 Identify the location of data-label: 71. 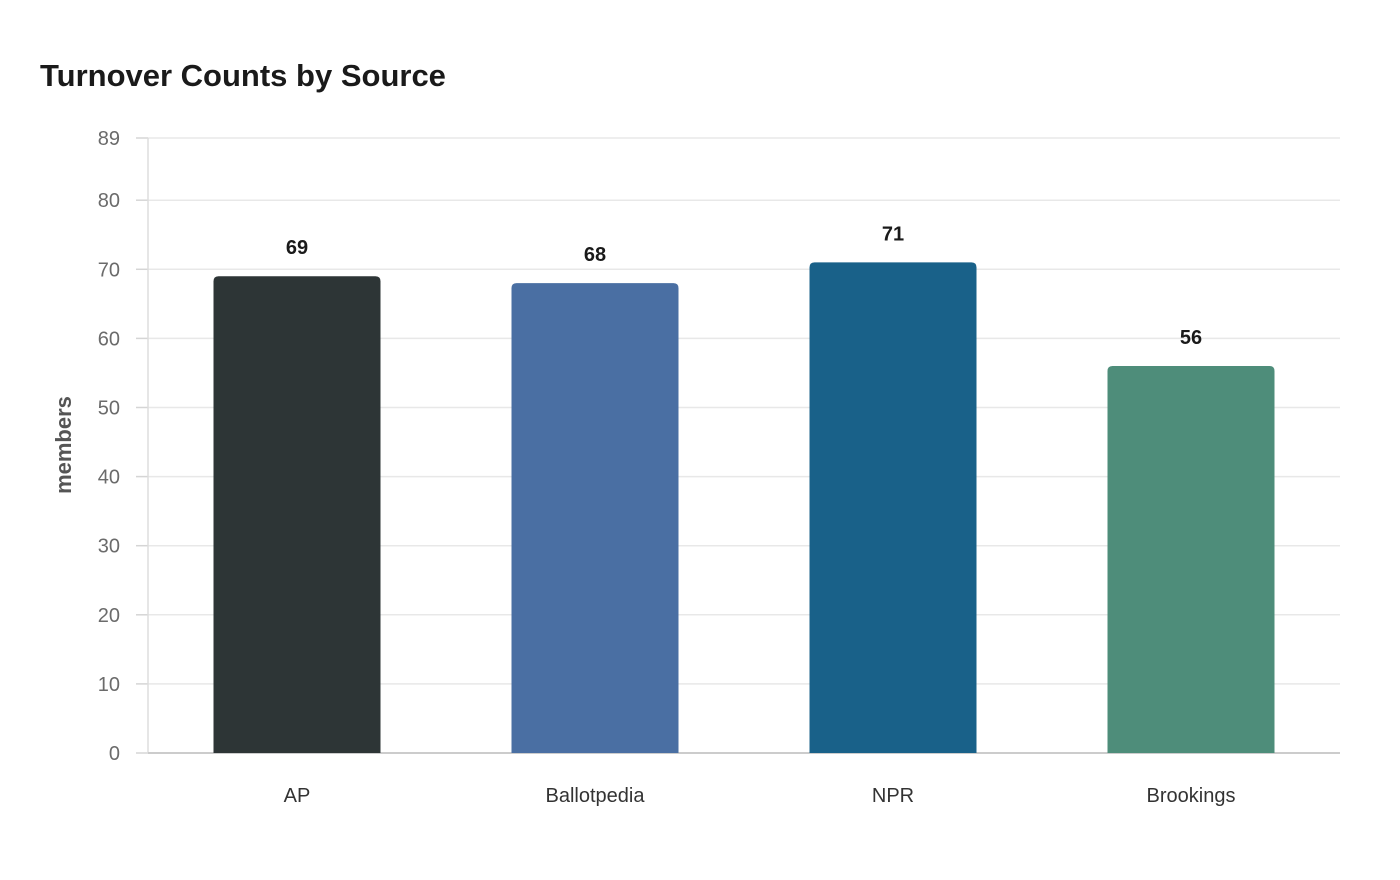
(893, 234).